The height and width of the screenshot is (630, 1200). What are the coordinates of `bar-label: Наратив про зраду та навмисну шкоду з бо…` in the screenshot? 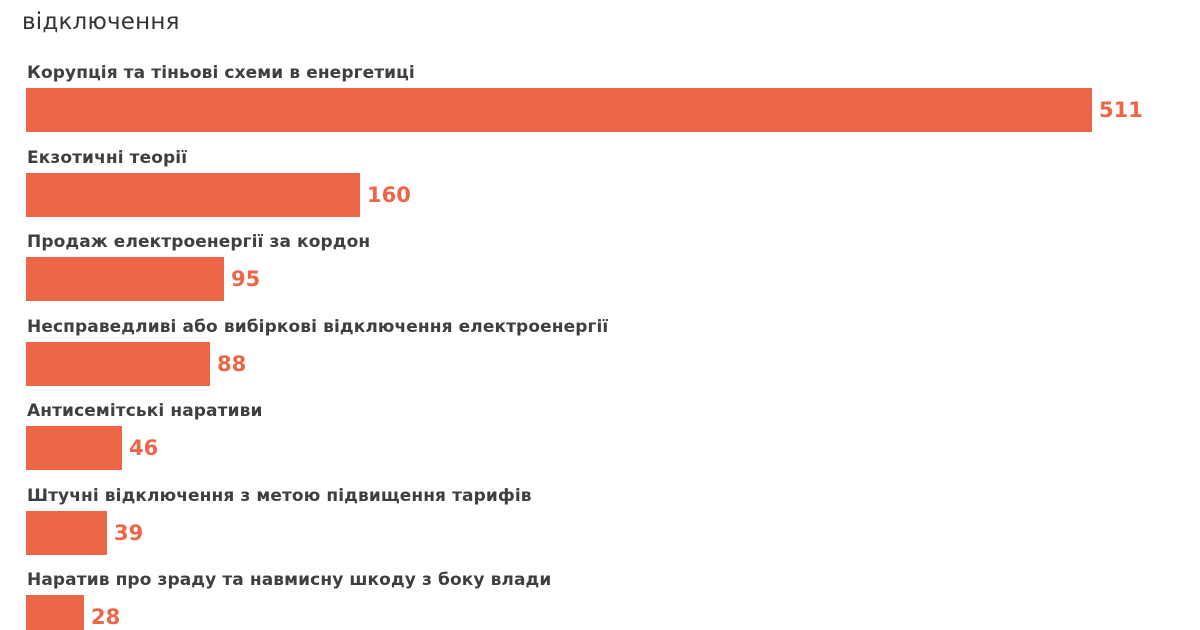 It's located at (289, 580).